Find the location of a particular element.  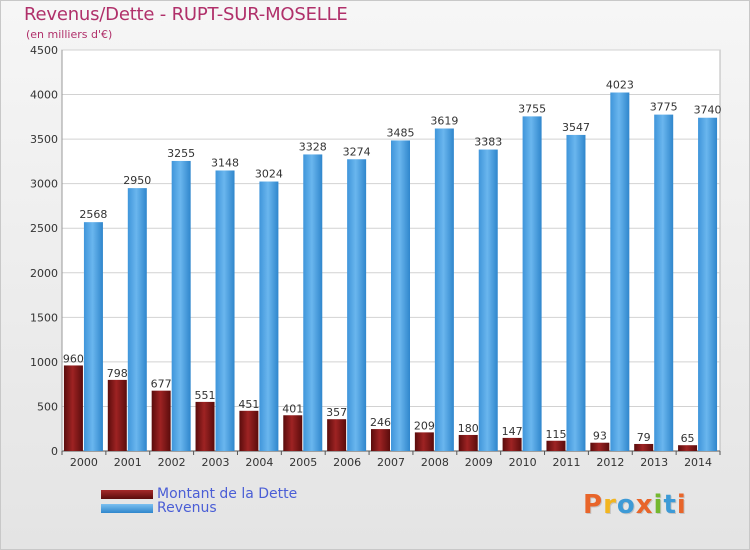

data-label-revenus: 3485 is located at coordinates (401, 132).